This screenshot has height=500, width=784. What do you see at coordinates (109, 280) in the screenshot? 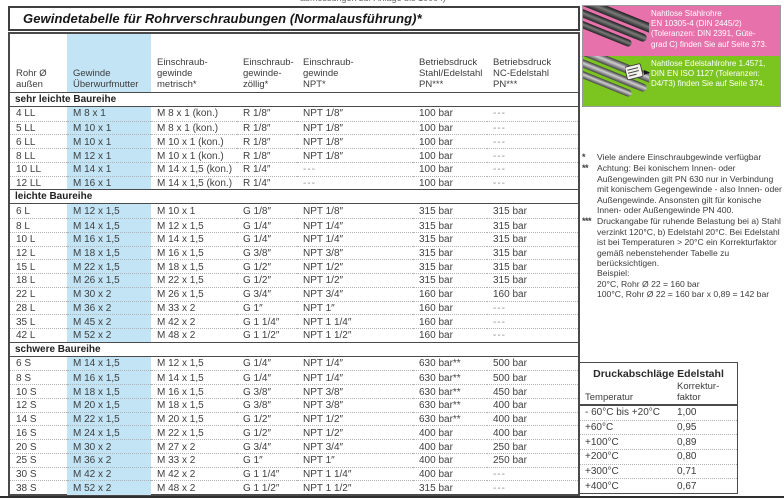
I see `table-cell: M 26 x 1,5` at bounding box center [109, 280].